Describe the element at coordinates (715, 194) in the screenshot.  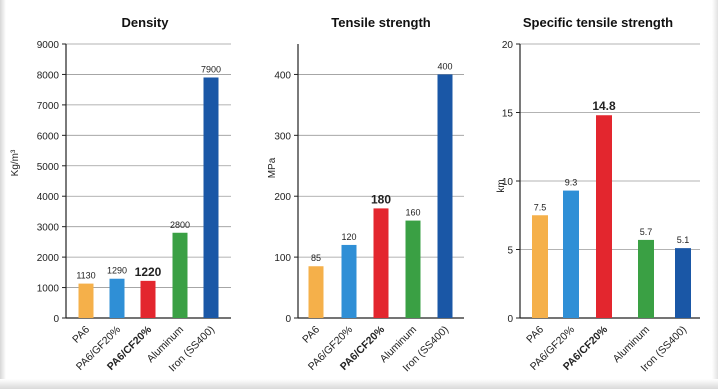
I see `scan-shadow-right` at that location.